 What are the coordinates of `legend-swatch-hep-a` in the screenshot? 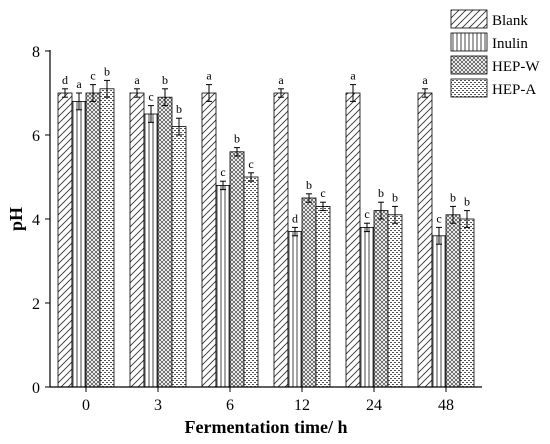 It's located at (469, 88).